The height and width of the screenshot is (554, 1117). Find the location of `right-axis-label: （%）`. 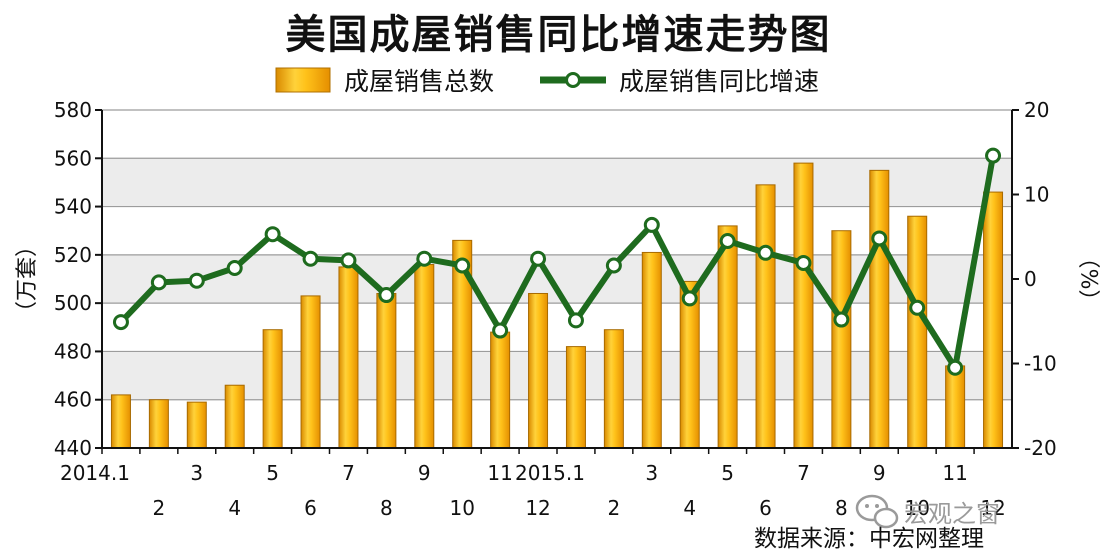

right-axis-label: （%） is located at coordinates (1091, 279).